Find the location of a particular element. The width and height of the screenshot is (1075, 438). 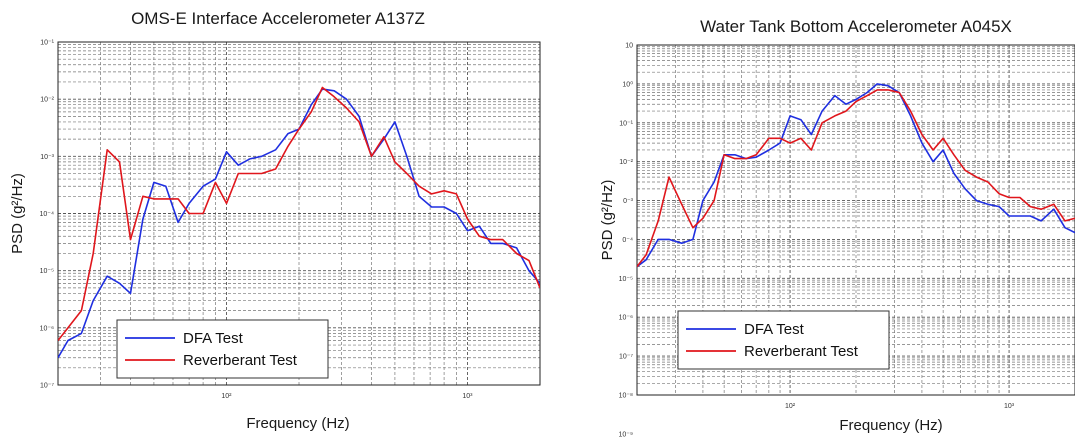

y-tick-label: 10⁻³ is located at coordinates (47, 157).